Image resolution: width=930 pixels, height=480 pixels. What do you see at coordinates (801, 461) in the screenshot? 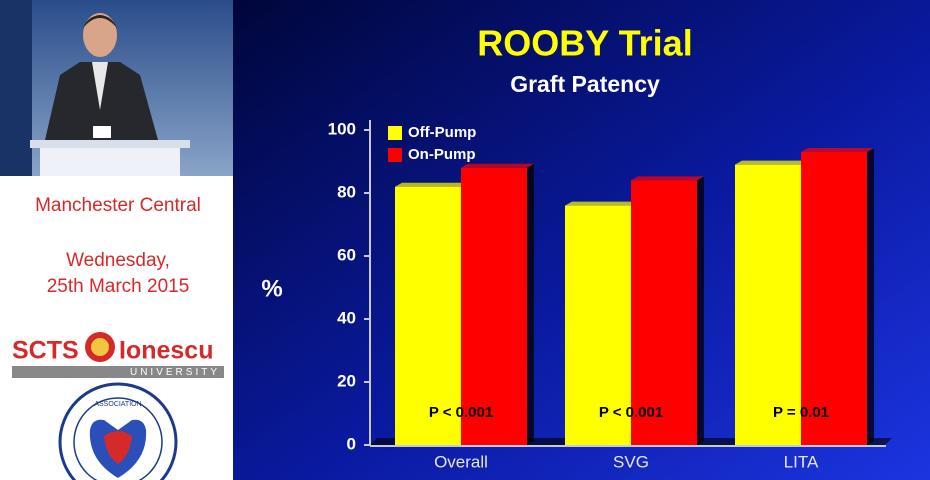
I see `x-tick-label: LITA` at bounding box center [801, 461].